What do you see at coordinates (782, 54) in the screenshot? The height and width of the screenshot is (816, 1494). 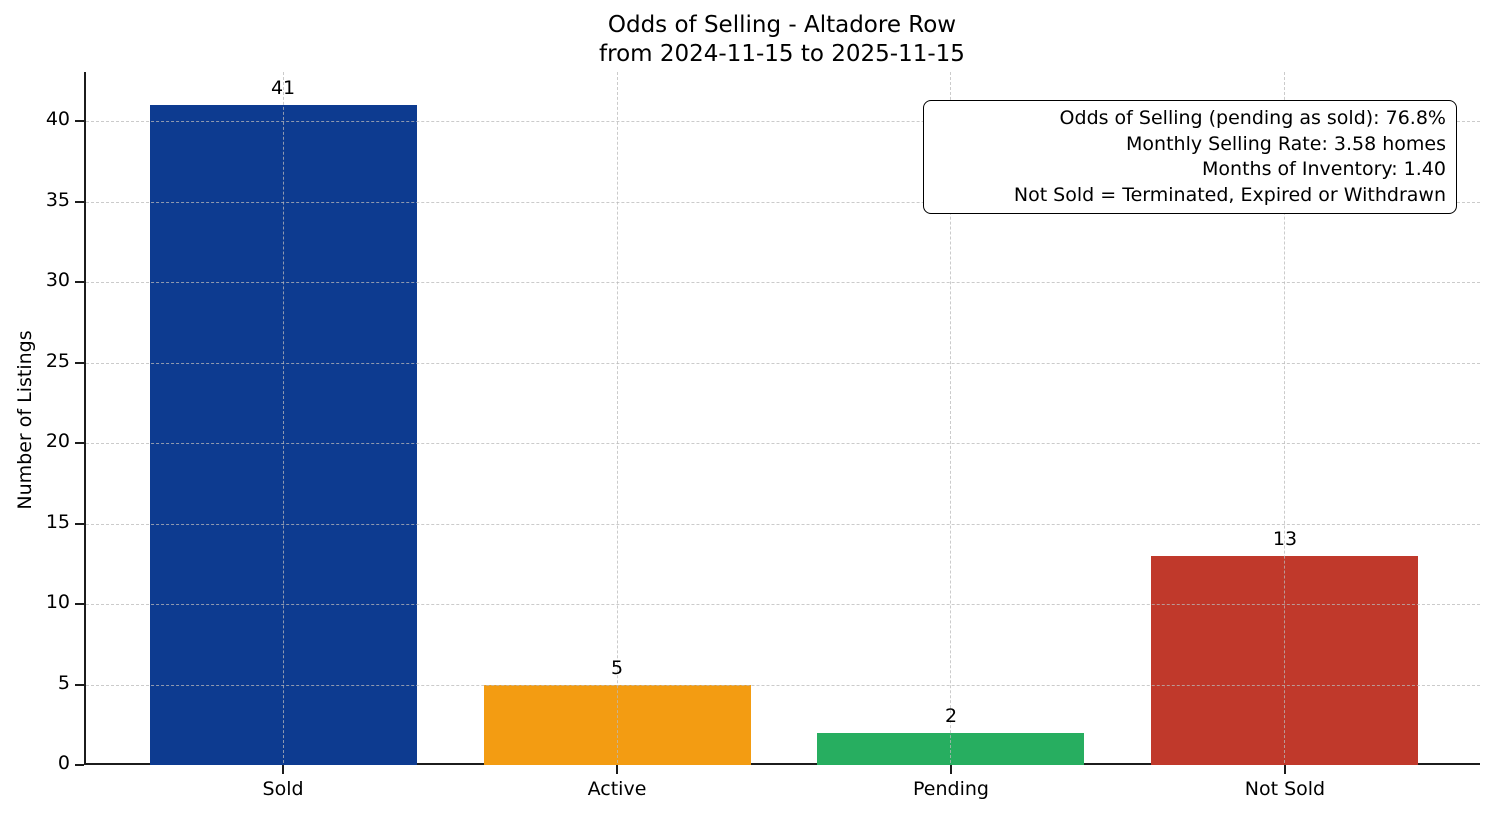 I see `chart-title-line2: from 2024-11-15 to 2025-11-15` at bounding box center [782, 54].